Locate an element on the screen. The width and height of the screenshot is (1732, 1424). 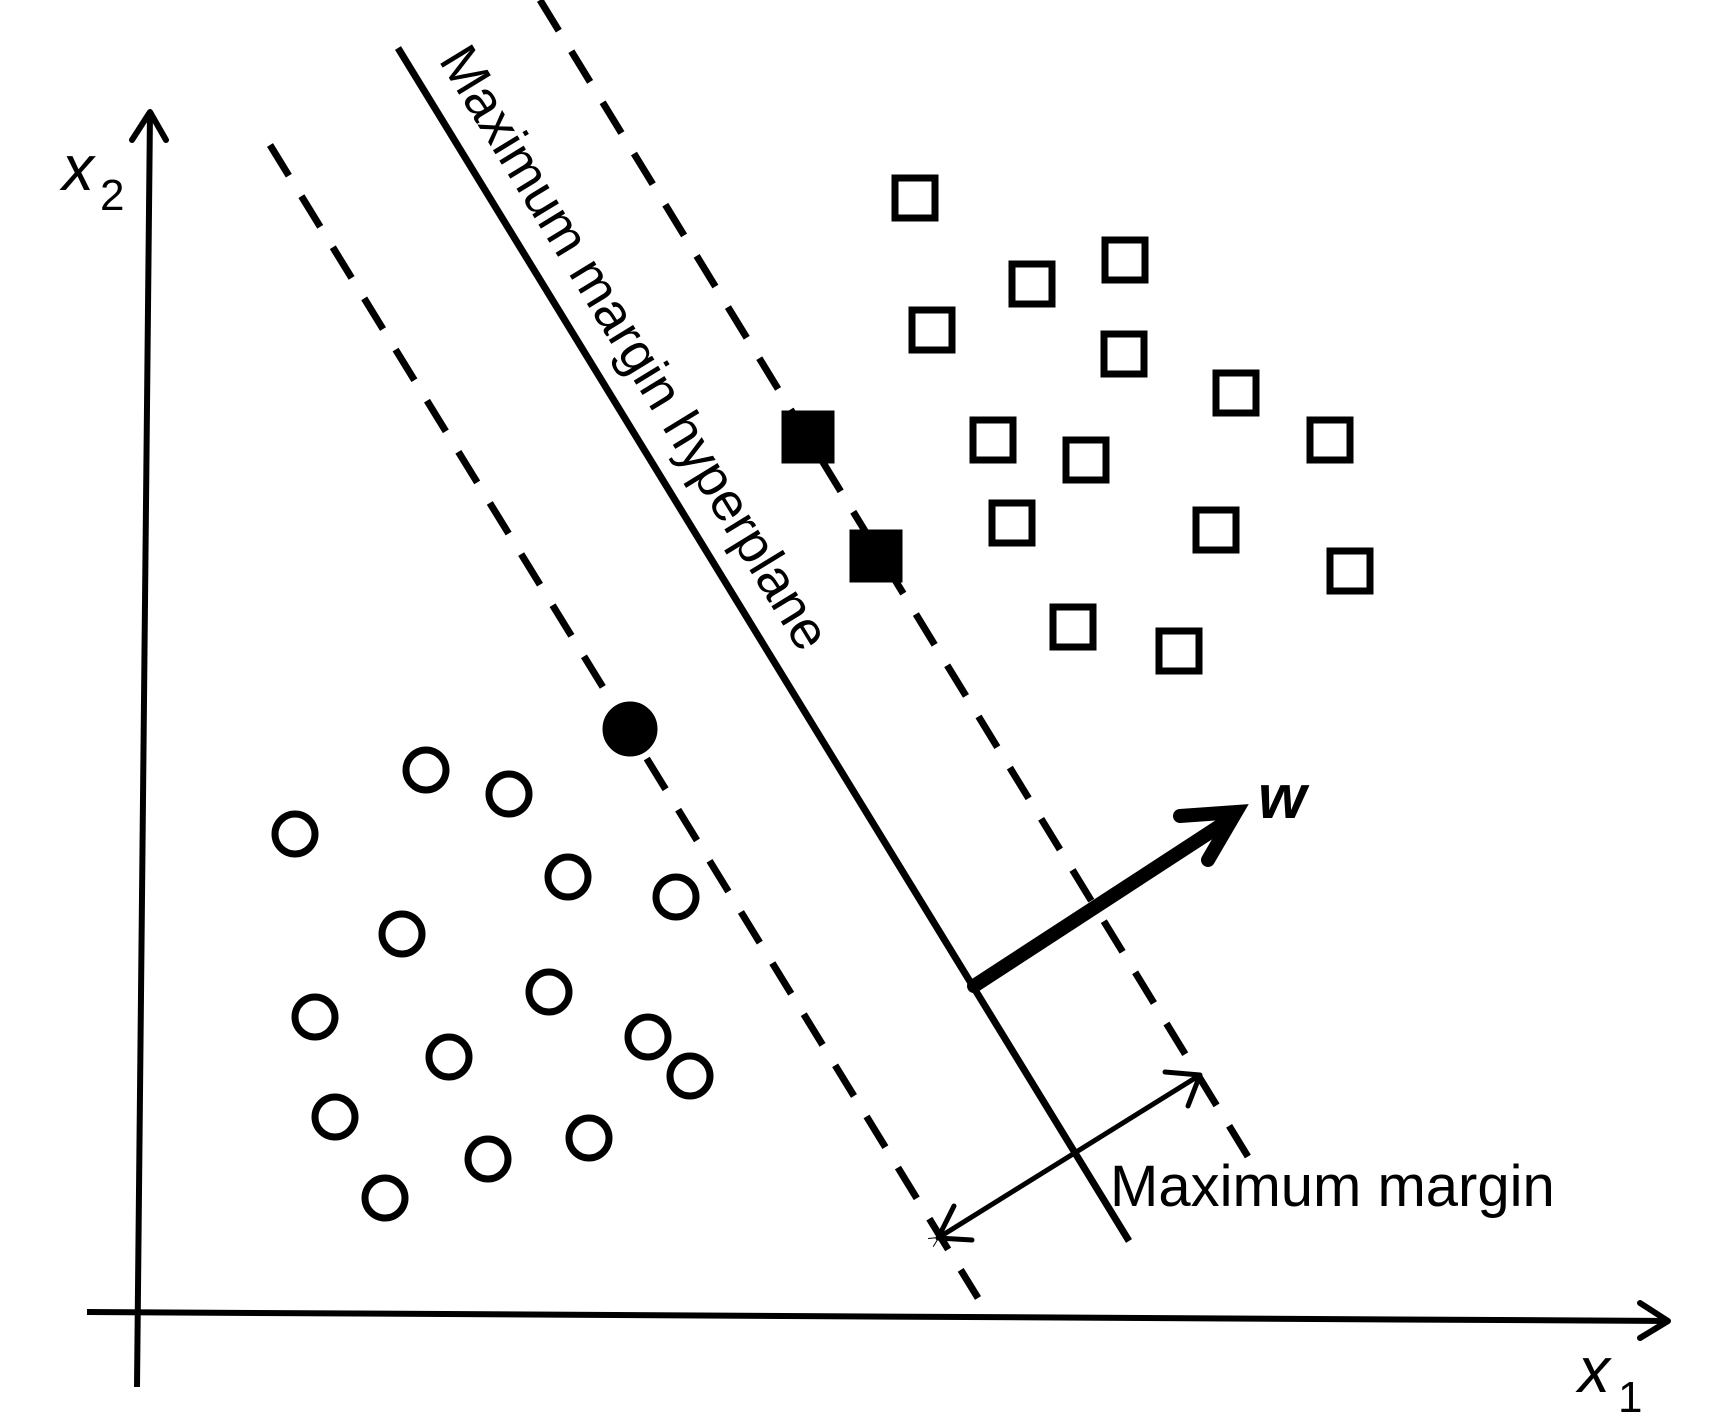
x-axis is located at coordinates (877, 1316).